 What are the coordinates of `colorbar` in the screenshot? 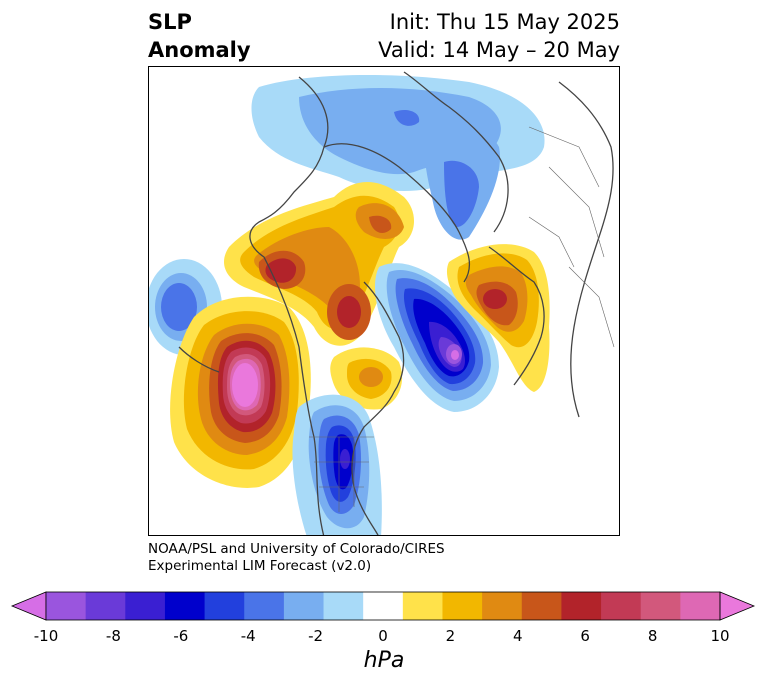 It's located at (383, 606).